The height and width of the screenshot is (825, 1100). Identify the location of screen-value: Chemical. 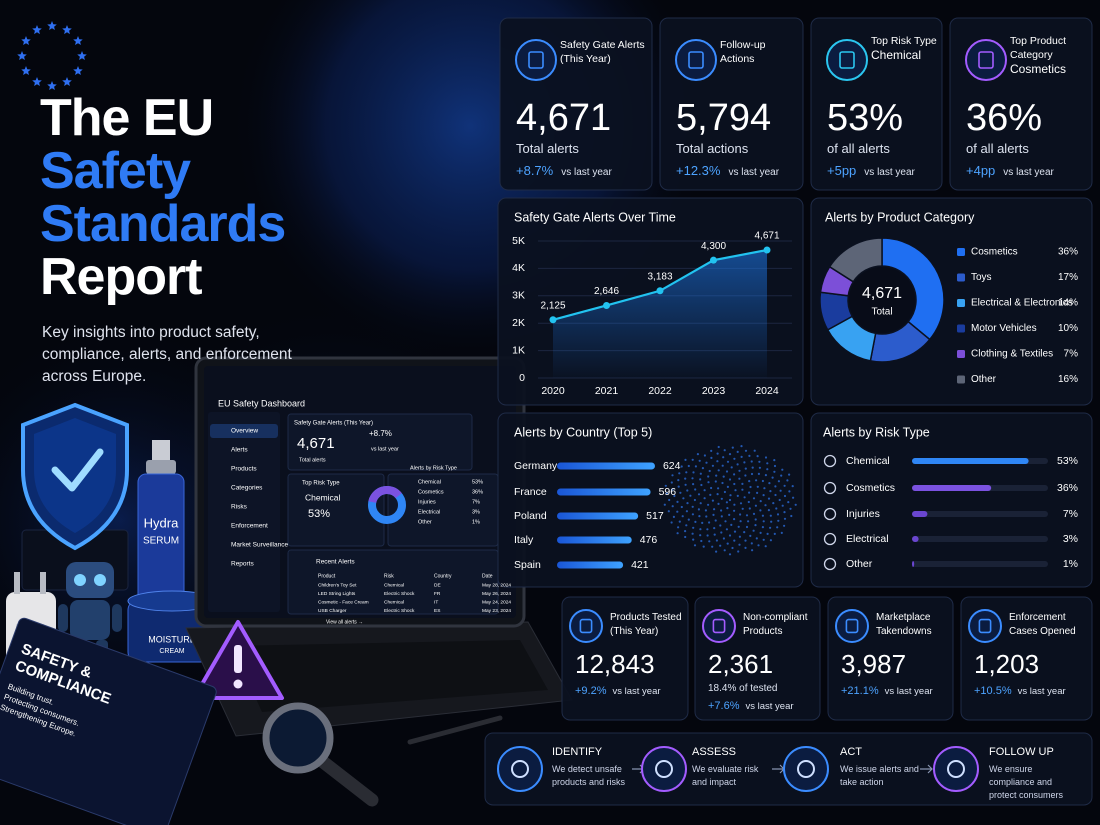
(323, 497).